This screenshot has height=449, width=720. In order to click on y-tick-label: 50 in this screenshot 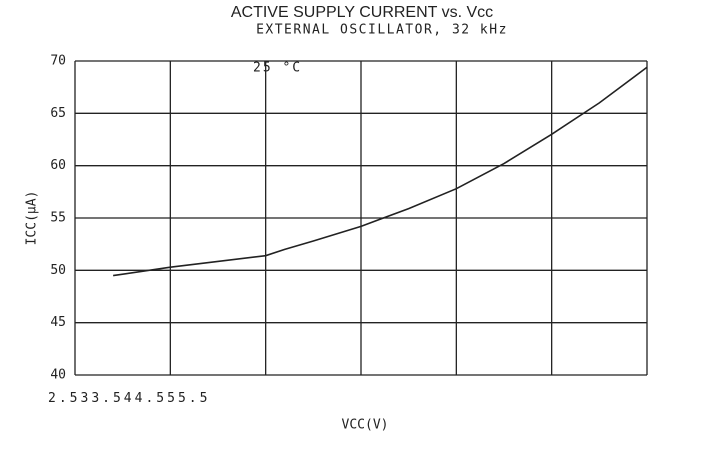, I will do `click(58, 270)`.